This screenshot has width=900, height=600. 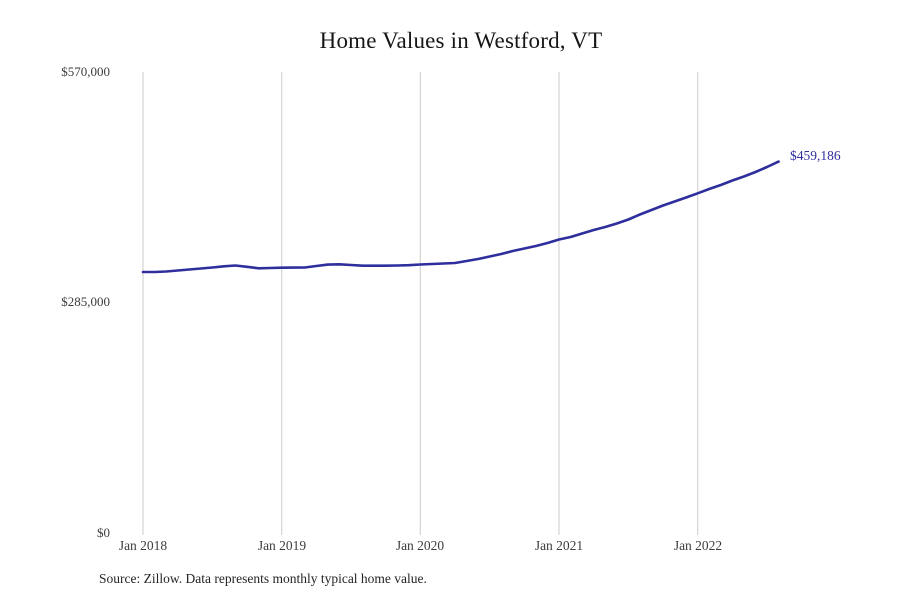 What do you see at coordinates (282, 545) in the screenshot?
I see `x-axis-tick-jan-2019: Jan 2019` at bounding box center [282, 545].